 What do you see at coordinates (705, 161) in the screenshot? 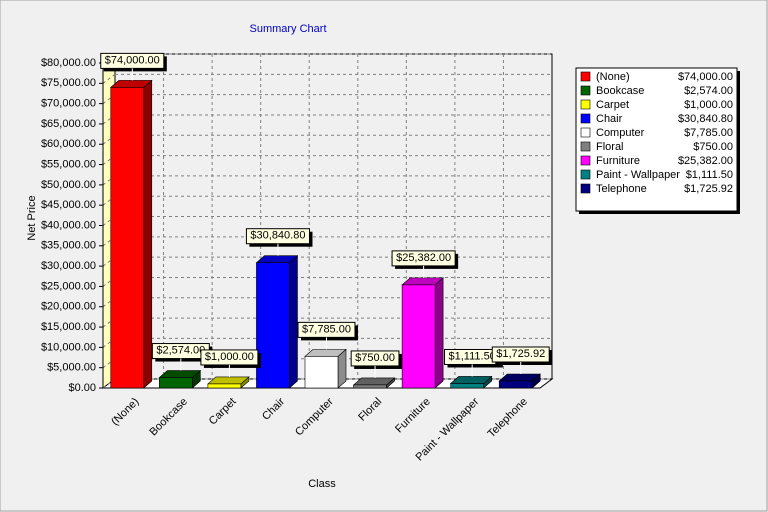
I see `legend-value: $25,382.00` at bounding box center [705, 161].